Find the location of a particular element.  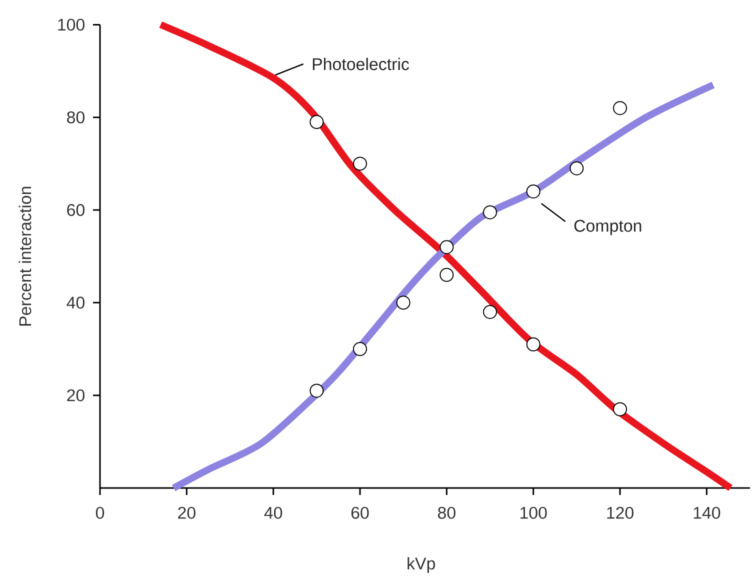

x-tick-label: 60 is located at coordinates (360, 512).